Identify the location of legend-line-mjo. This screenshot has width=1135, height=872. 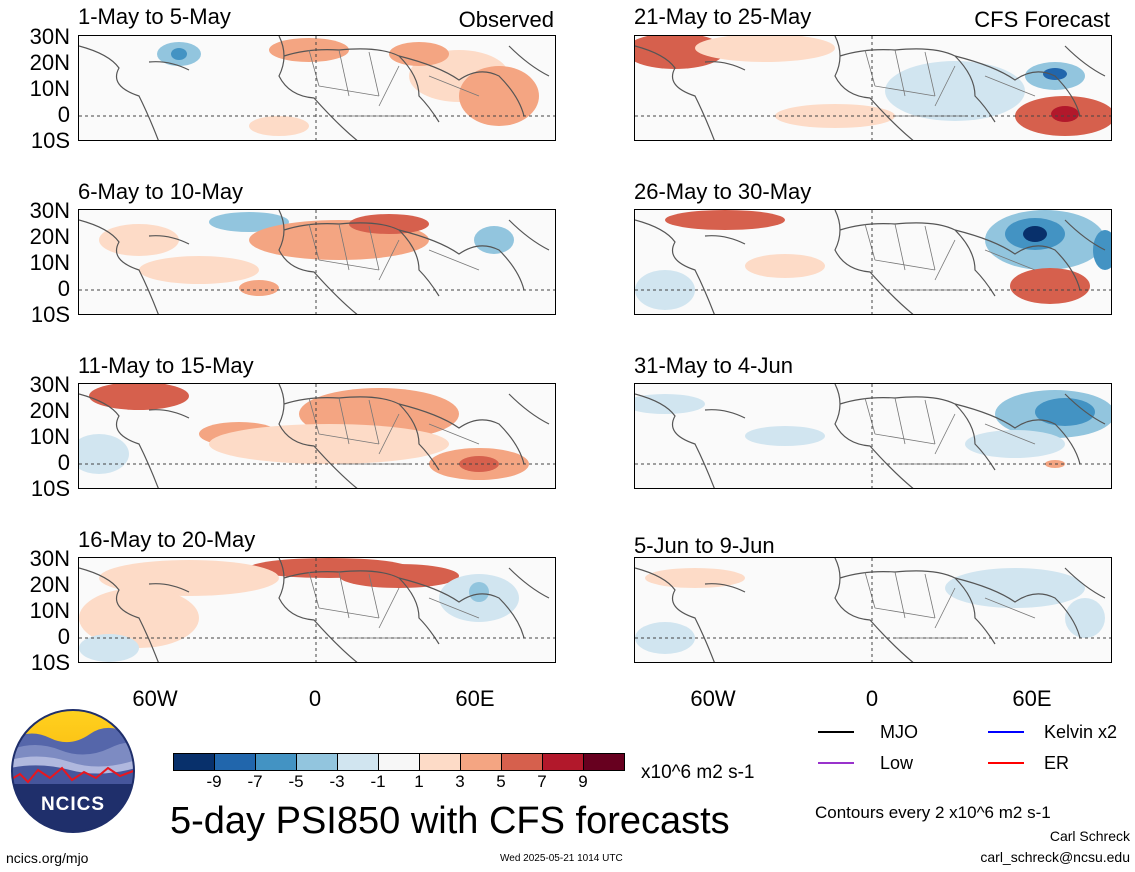
(836, 732).